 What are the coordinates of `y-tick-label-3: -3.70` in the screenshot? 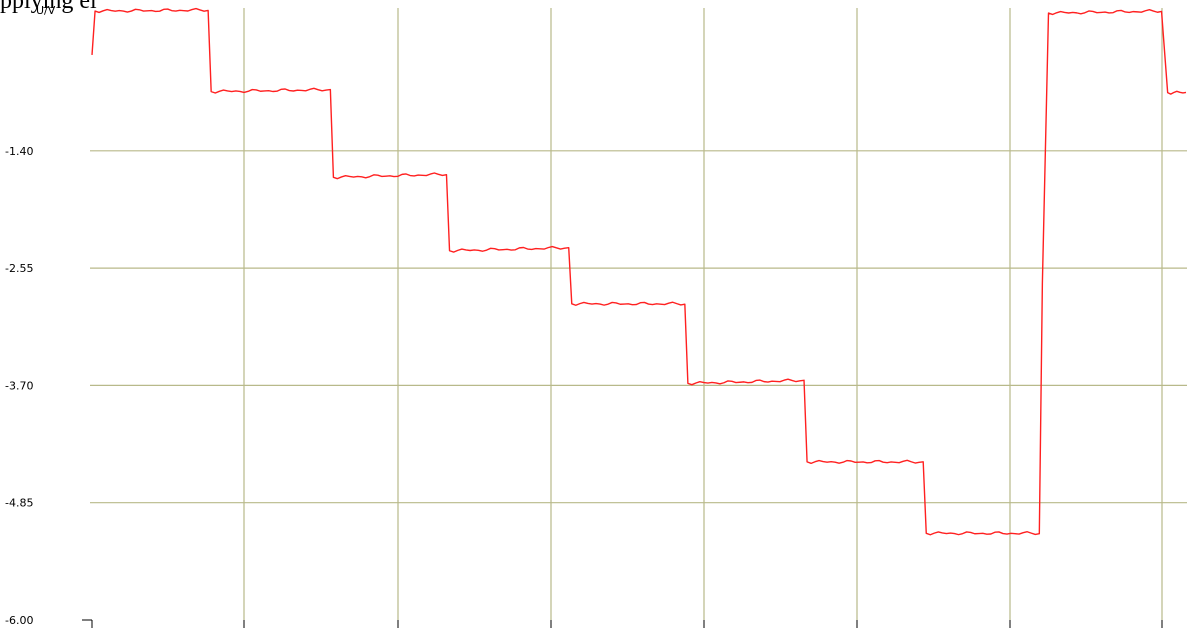 It's located at (19, 385).